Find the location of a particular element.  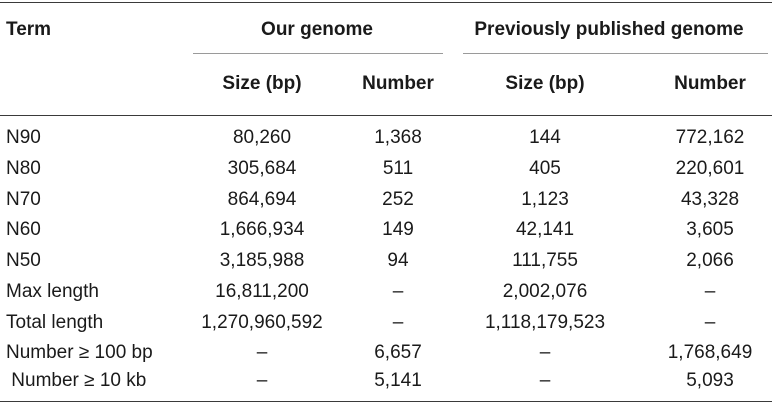

header-our-genome: Our genome is located at coordinates (317, 29).